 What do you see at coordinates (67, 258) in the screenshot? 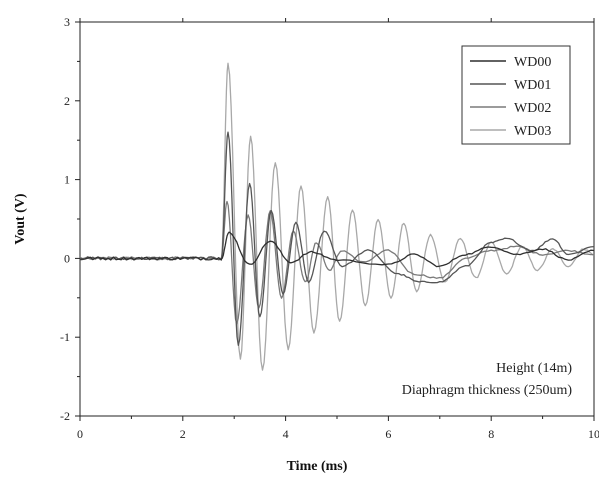
I see `y-tick-label: 0` at bounding box center [67, 258].